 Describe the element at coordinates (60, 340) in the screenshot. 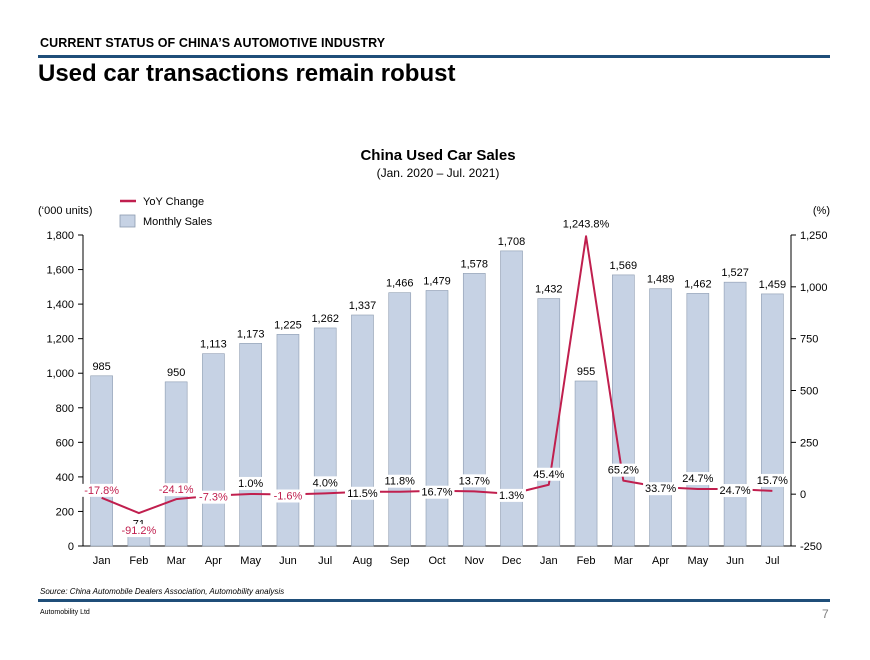

I see `left-tick-label: 1,200` at that location.